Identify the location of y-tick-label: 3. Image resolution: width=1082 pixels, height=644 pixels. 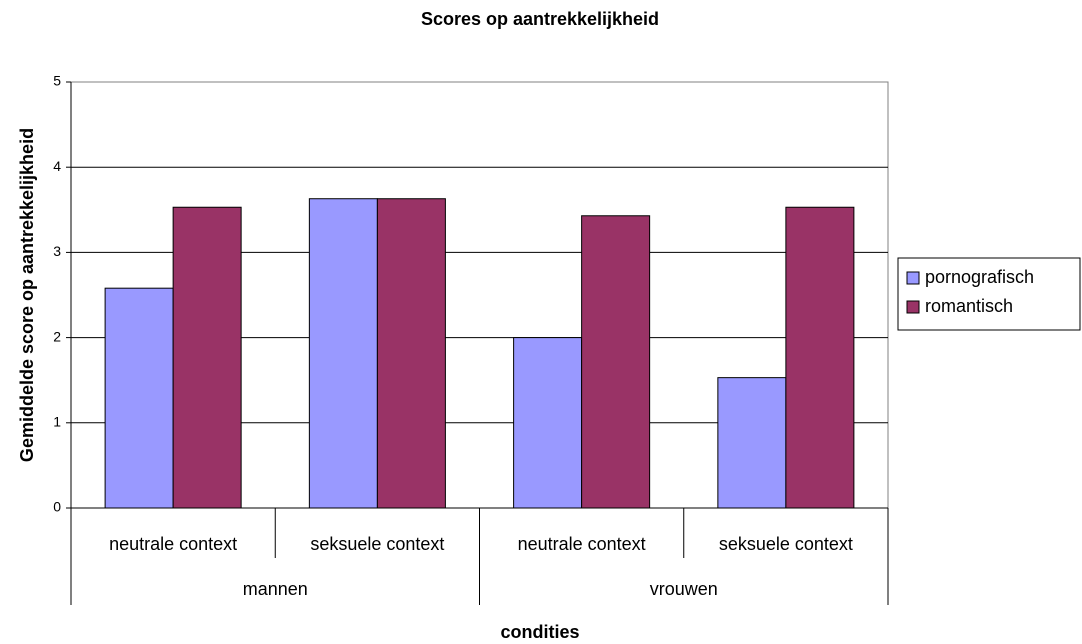
(57, 251).